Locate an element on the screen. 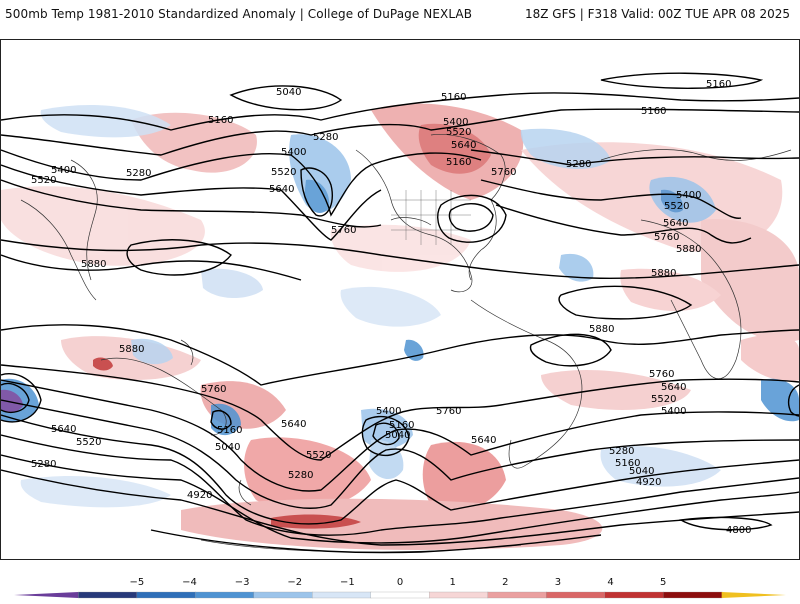  colorbar-arrow-low is located at coordinates (46, 595).